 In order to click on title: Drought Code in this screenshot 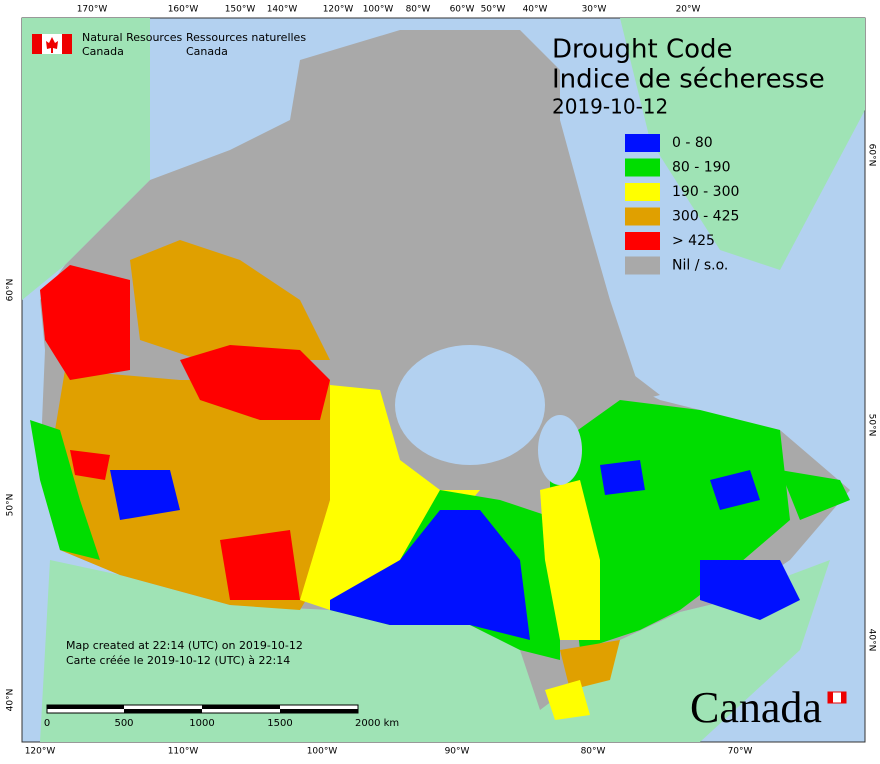, I will do `click(642, 50)`.